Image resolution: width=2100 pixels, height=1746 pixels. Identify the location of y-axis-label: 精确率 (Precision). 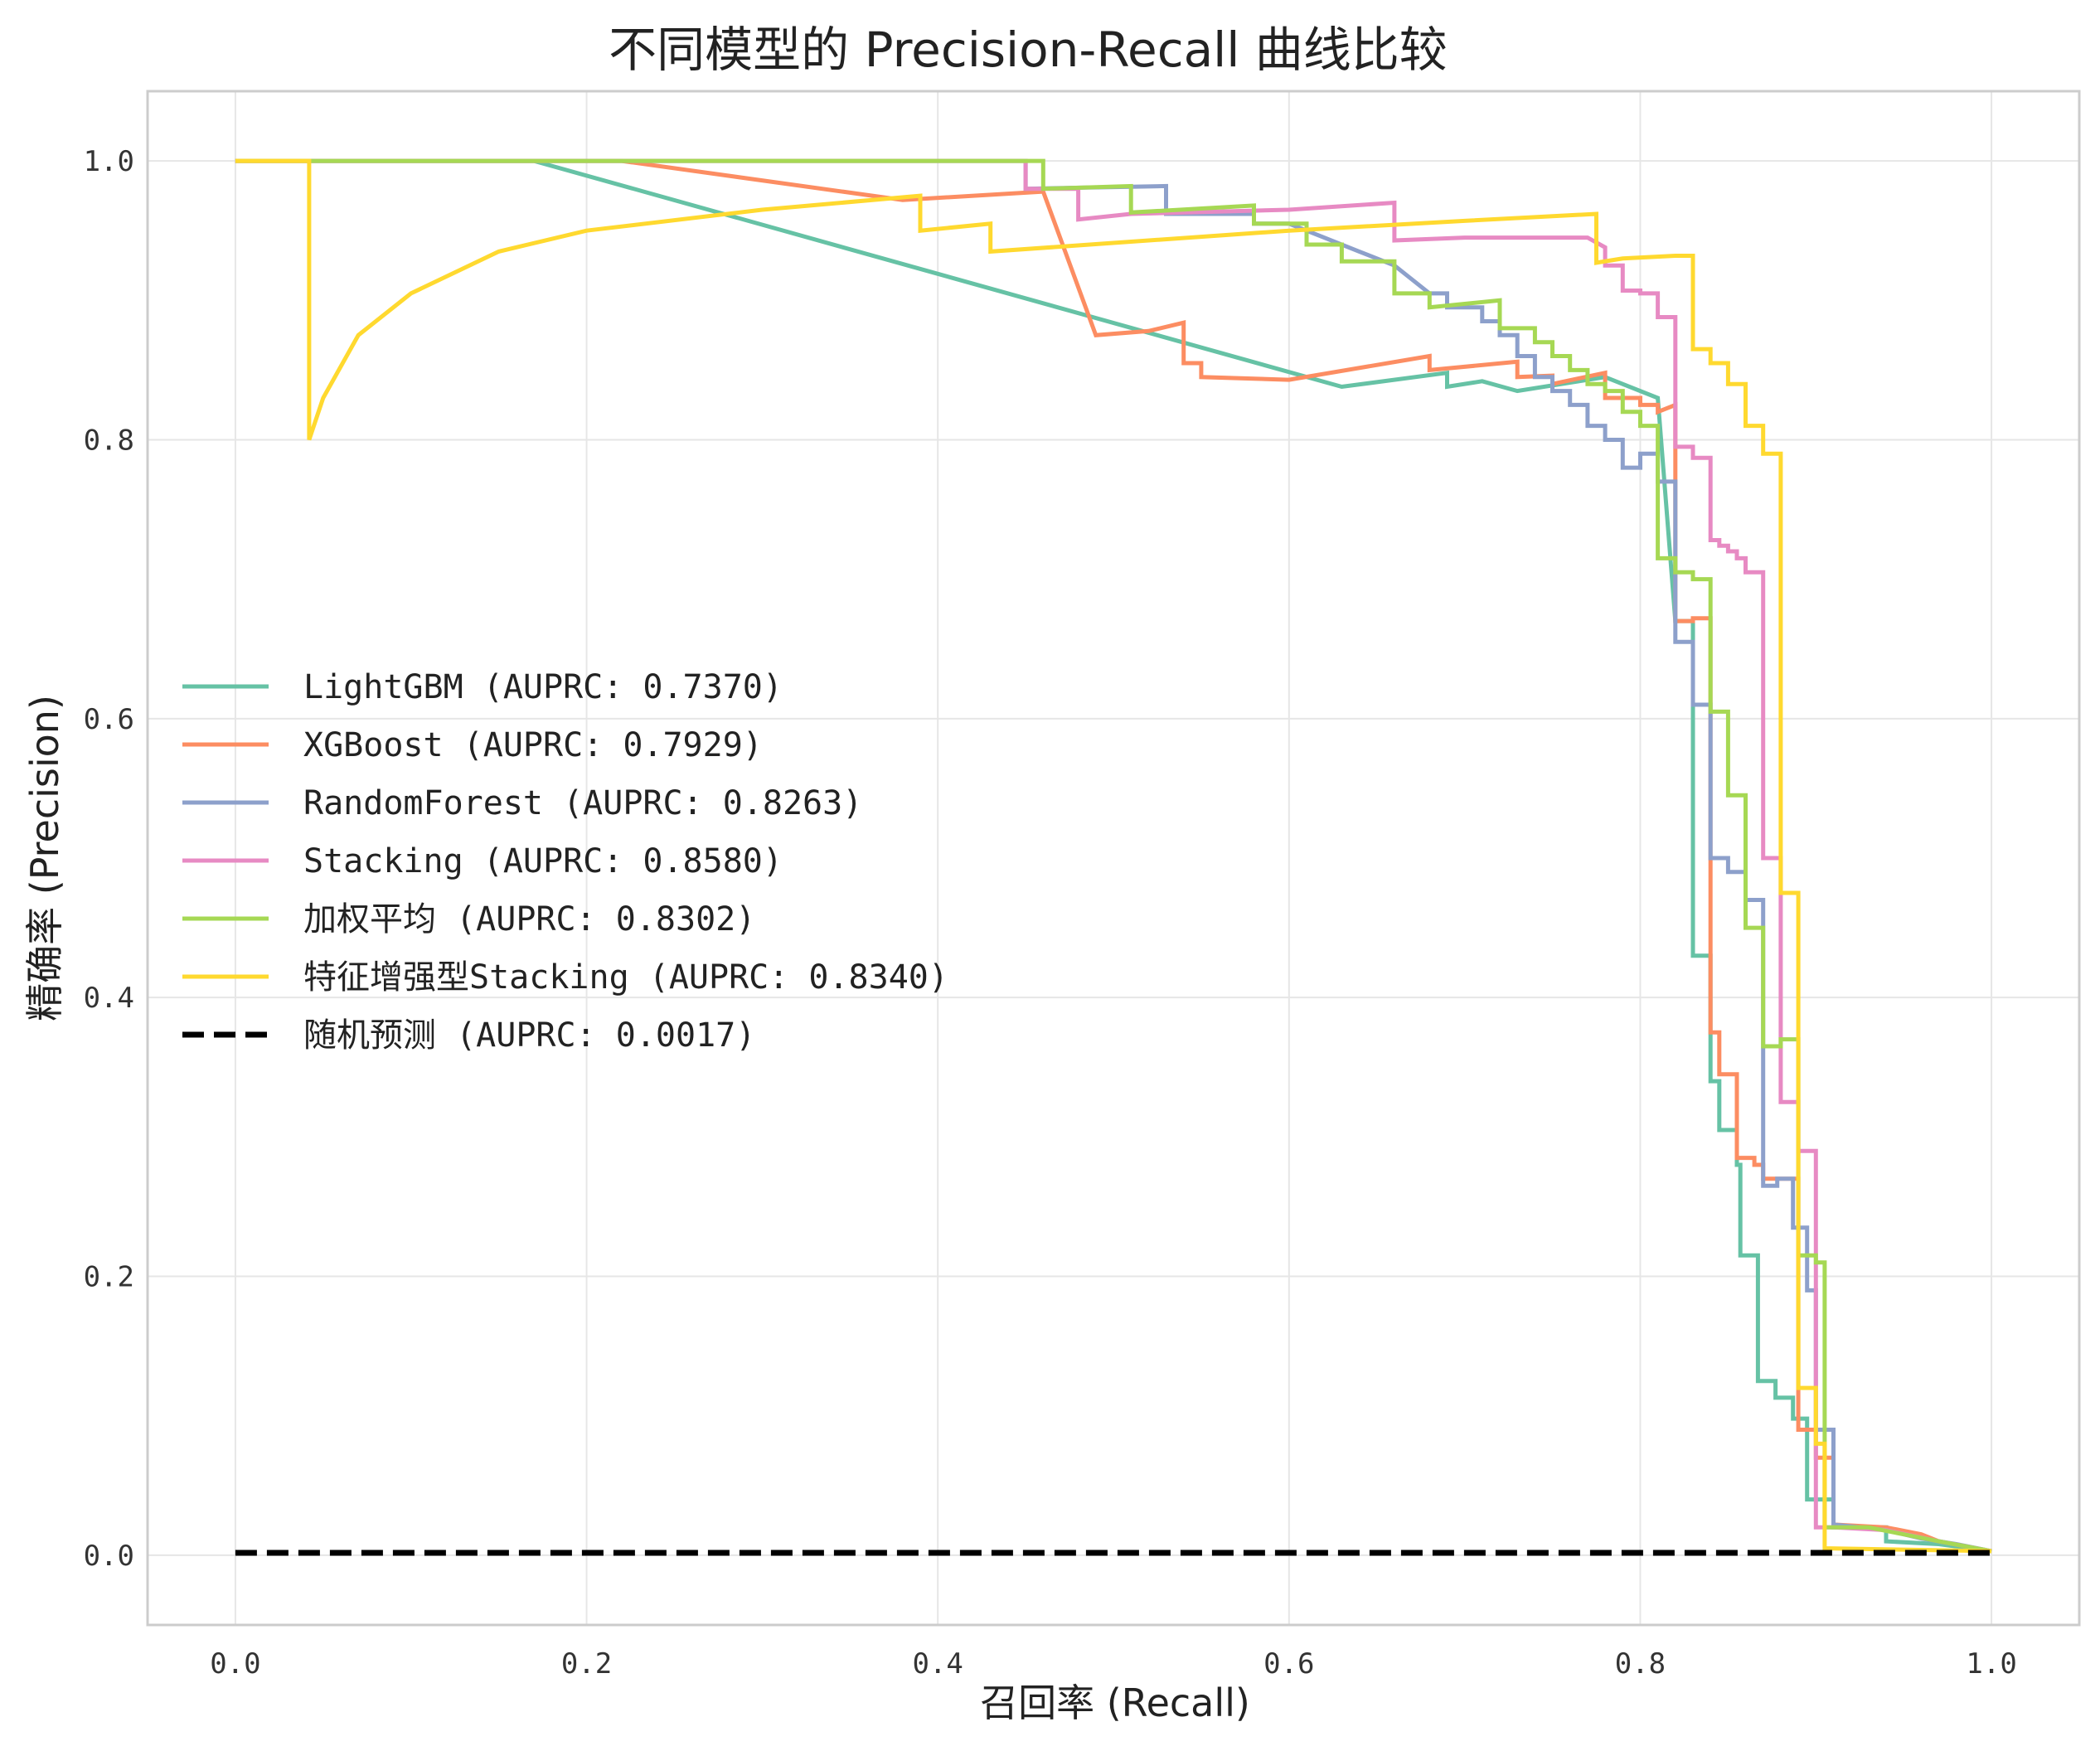
(45, 858).